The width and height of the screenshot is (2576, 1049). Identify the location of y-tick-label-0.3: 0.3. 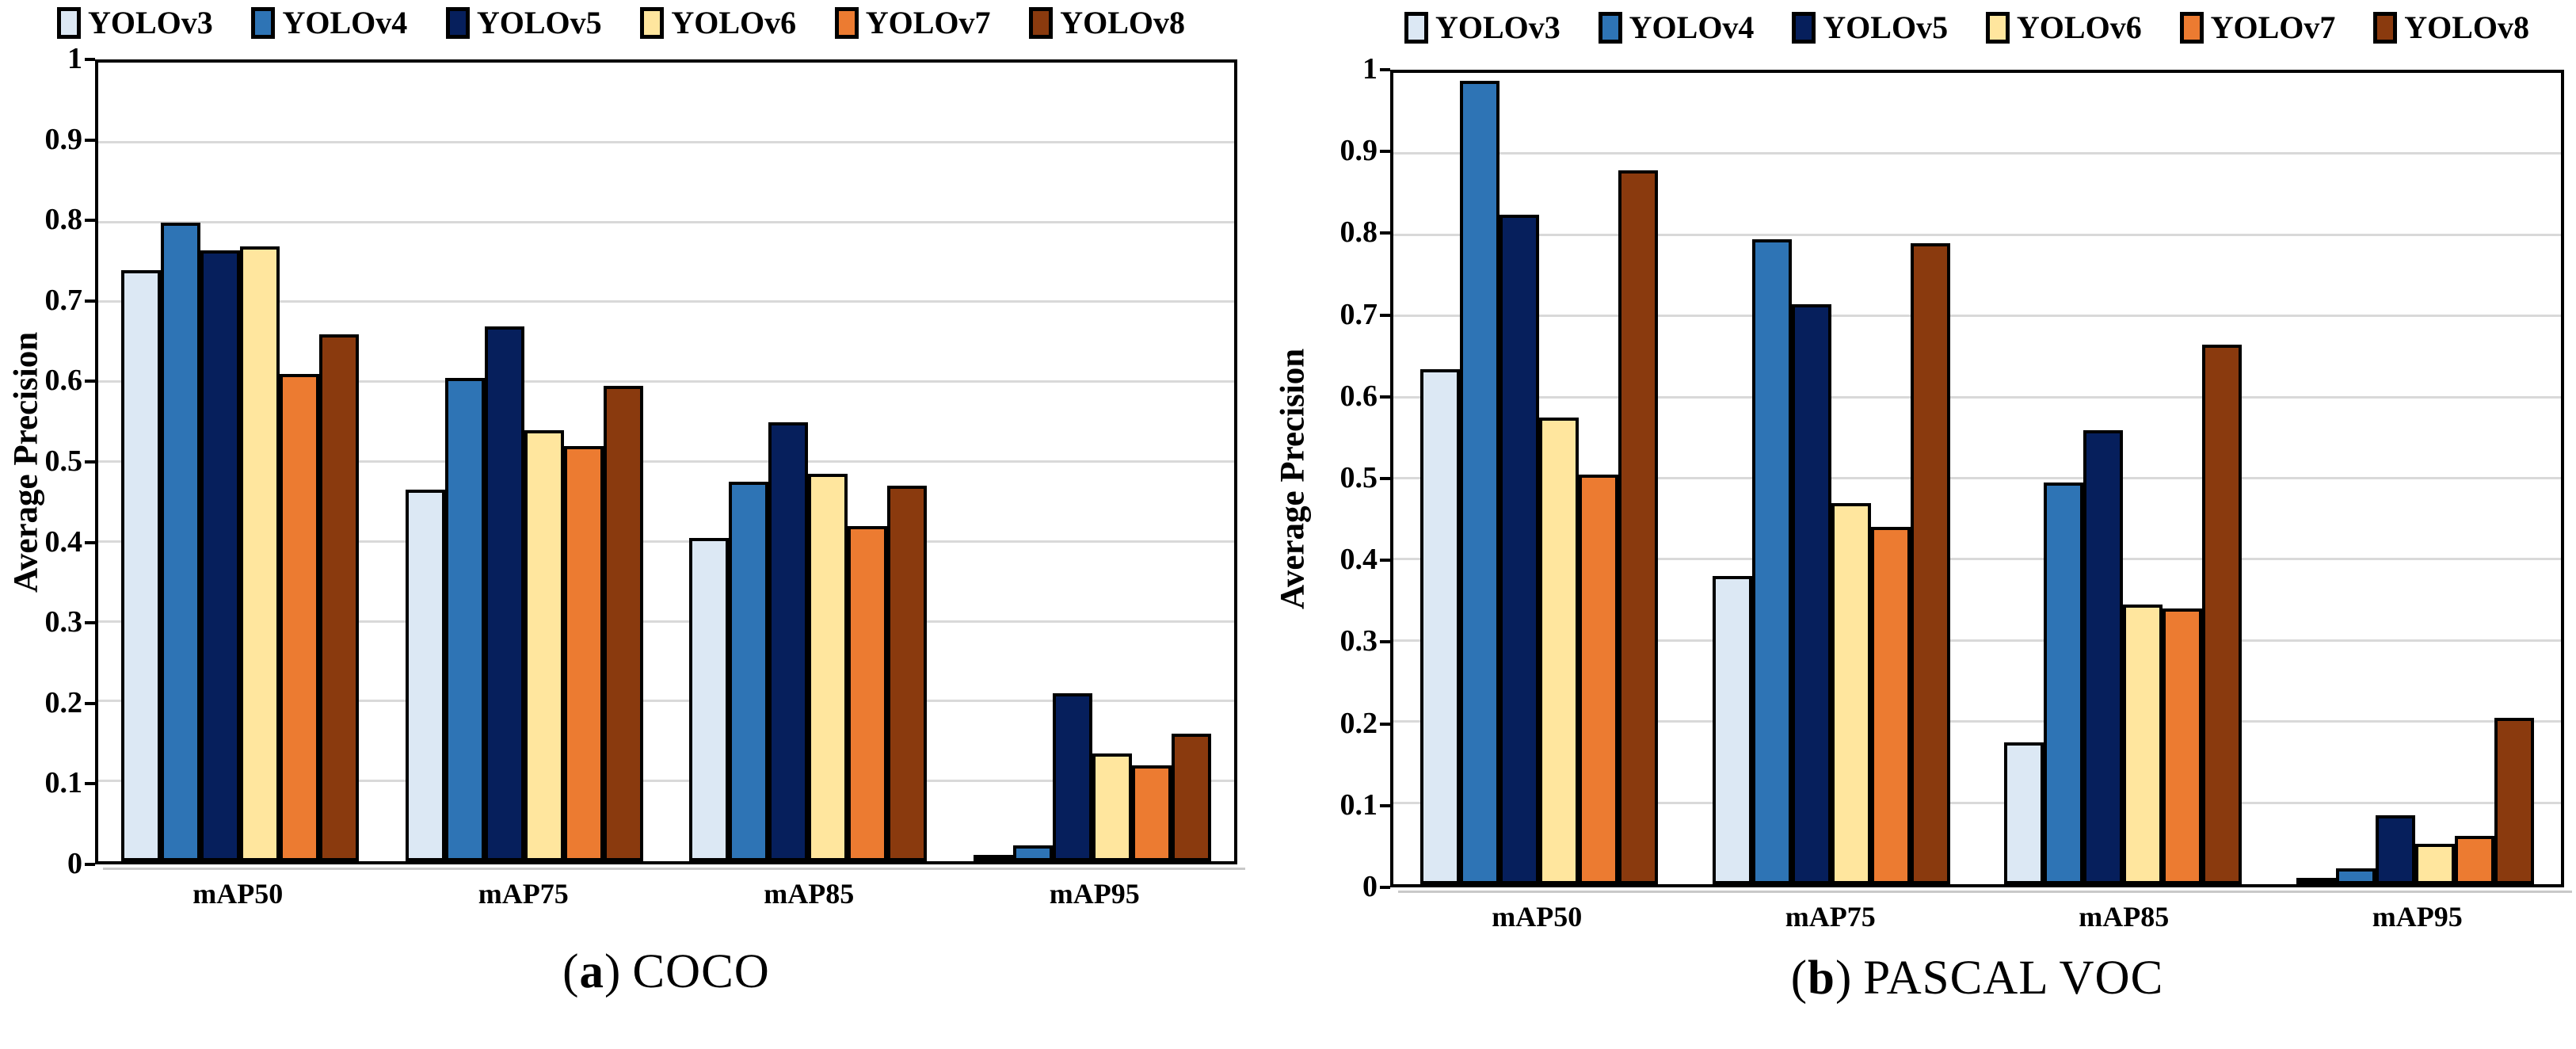
(63, 622).